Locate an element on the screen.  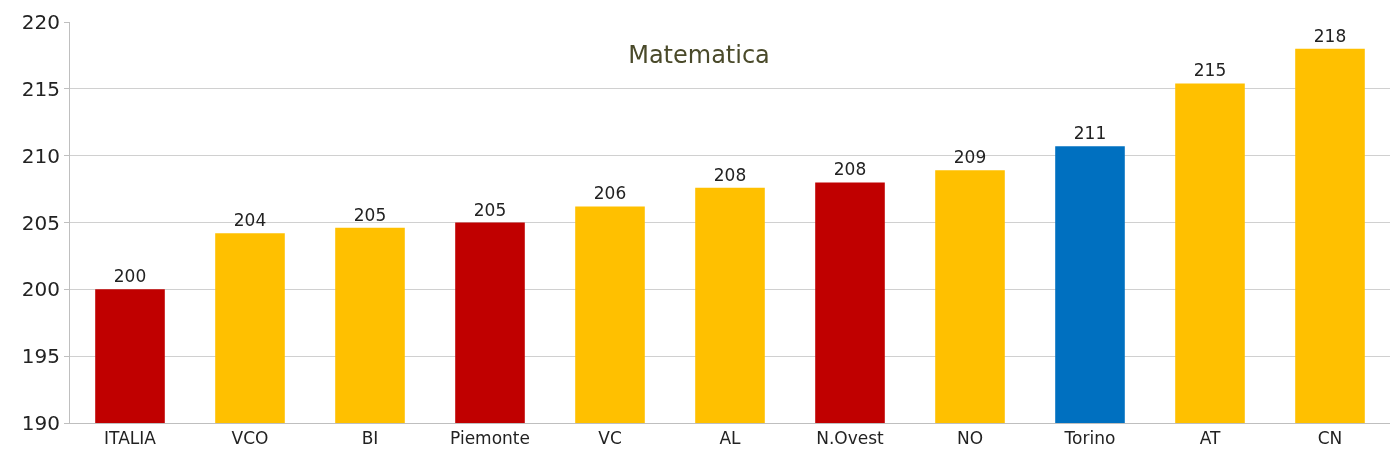
x-tick-label: VCO is located at coordinates (250, 438).